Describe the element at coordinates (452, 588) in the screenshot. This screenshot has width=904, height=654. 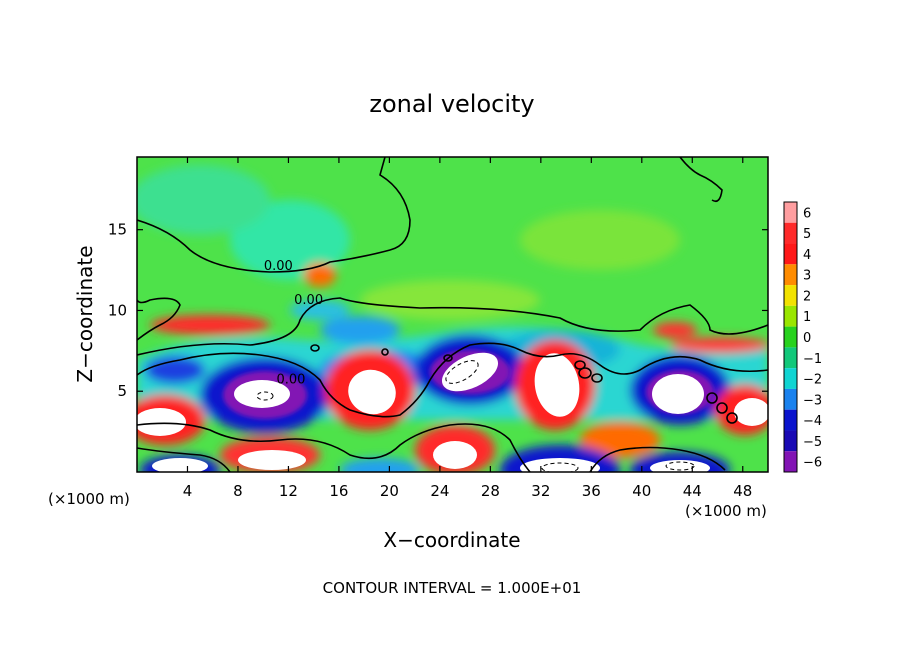
I see `contour-interval-note: CONTOUR INTERVAL = 1.000E+01` at that location.